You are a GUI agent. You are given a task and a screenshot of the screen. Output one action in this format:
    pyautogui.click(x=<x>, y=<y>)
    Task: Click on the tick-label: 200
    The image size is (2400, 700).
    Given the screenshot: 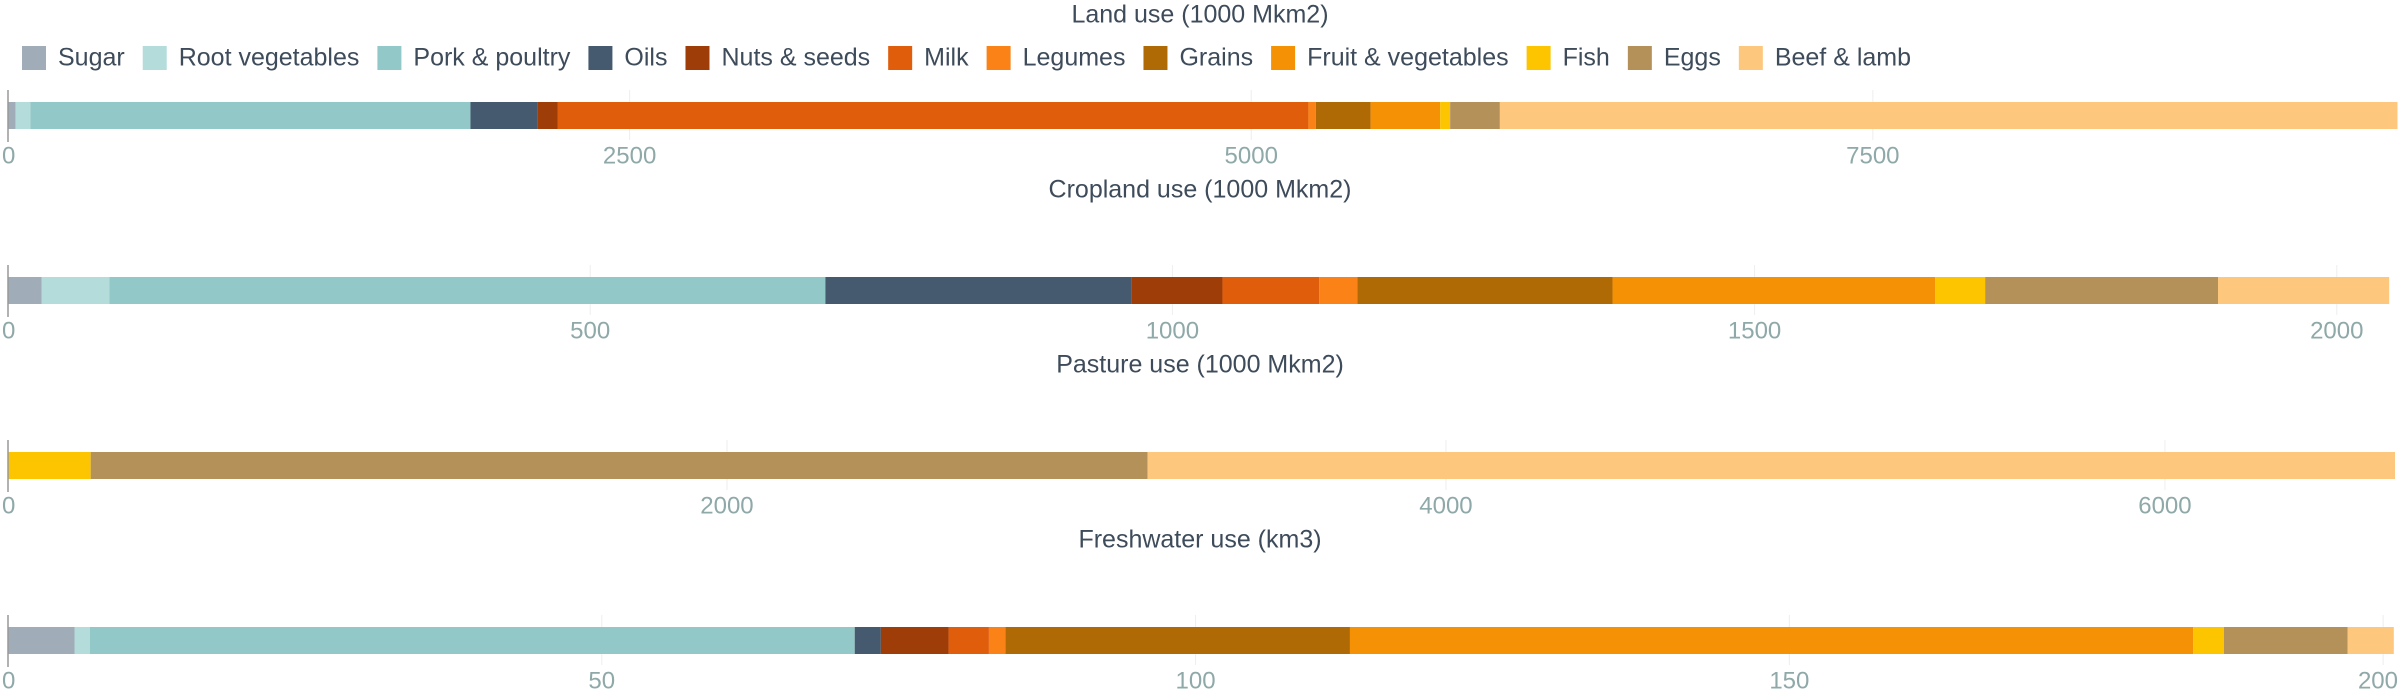 What is the action you would take?
    pyautogui.click(x=2378, y=680)
    